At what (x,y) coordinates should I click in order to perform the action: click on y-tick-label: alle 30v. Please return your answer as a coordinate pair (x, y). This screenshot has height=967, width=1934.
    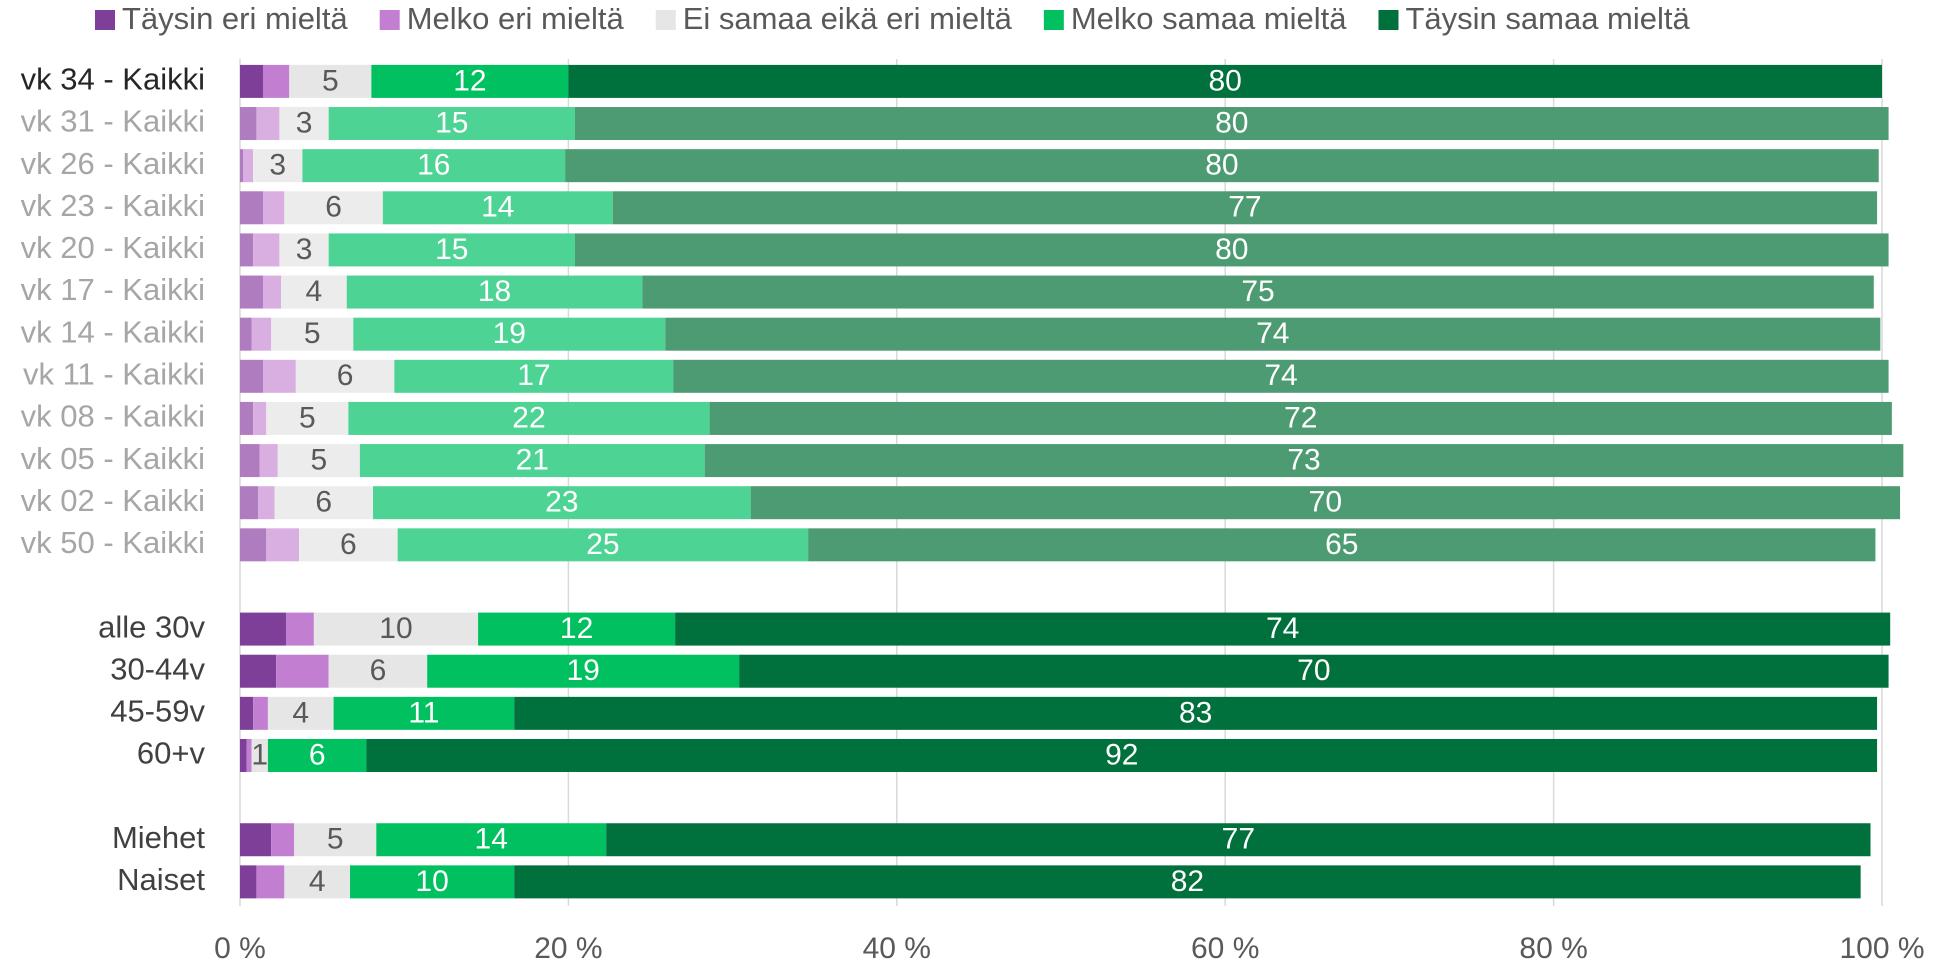
    Looking at the image, I should click on (151, 626).